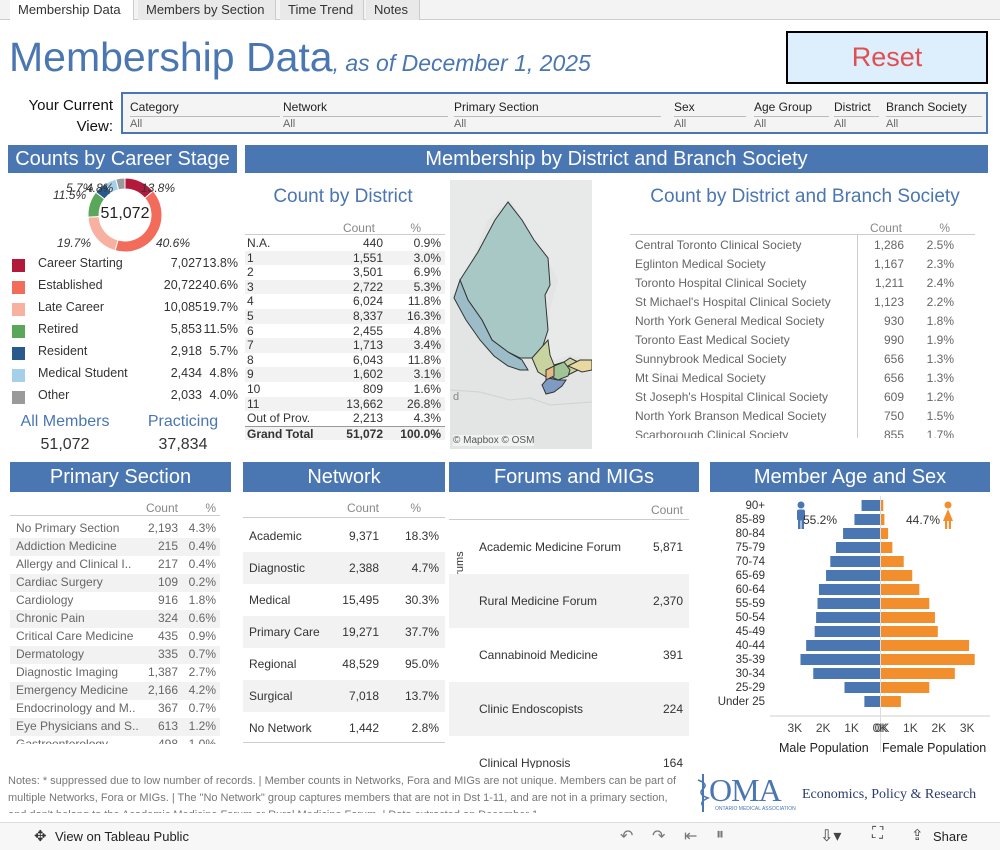 Image resolution: width=1000 pixels, height=850 pixels. What do you see at coordinates (344, 728) in the screenshot?
I see `network-row: No Network 1,442 2.8%` at bounding box center [344, 728].